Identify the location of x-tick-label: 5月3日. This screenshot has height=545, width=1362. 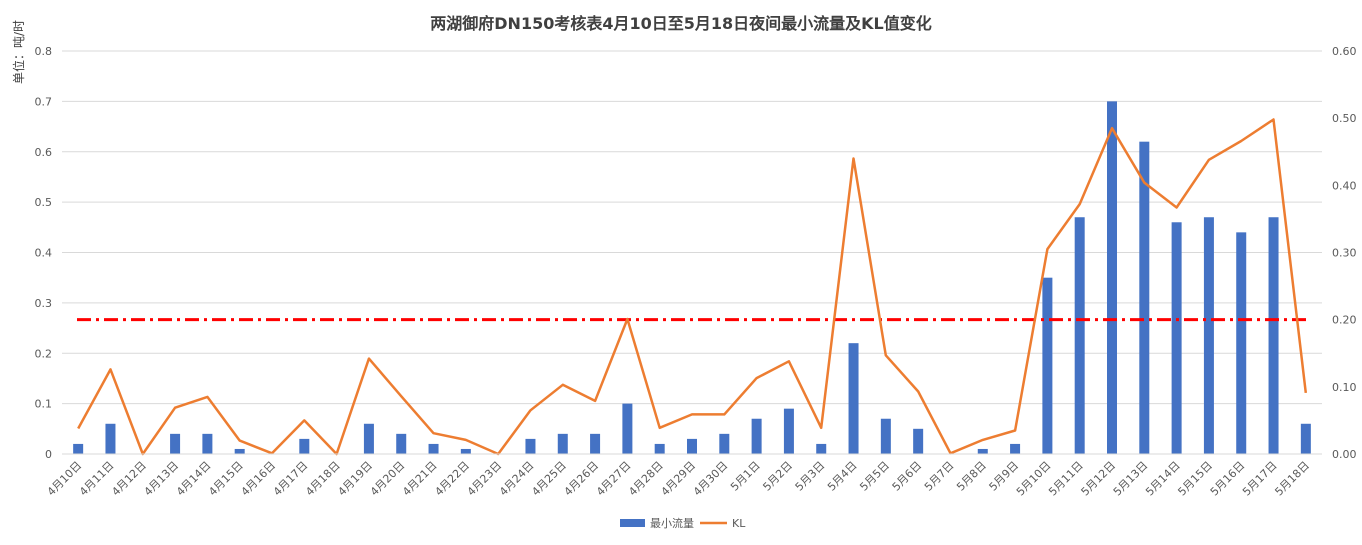
(810, 476).